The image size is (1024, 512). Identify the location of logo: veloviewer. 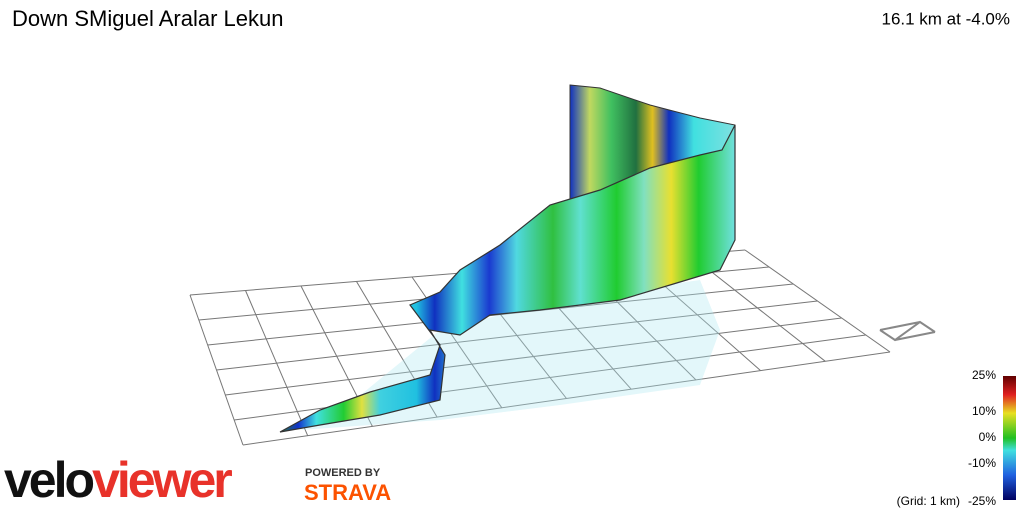
(118, 480).